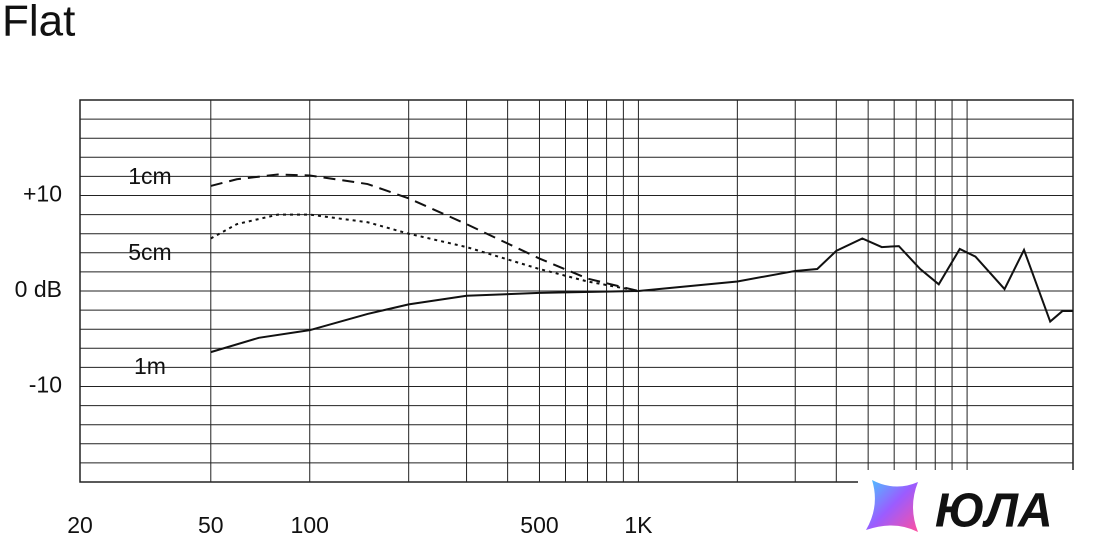  Describe the element at coordinates (45, 385) in the screenshot. I see `y-tick-label: -10` at that location.